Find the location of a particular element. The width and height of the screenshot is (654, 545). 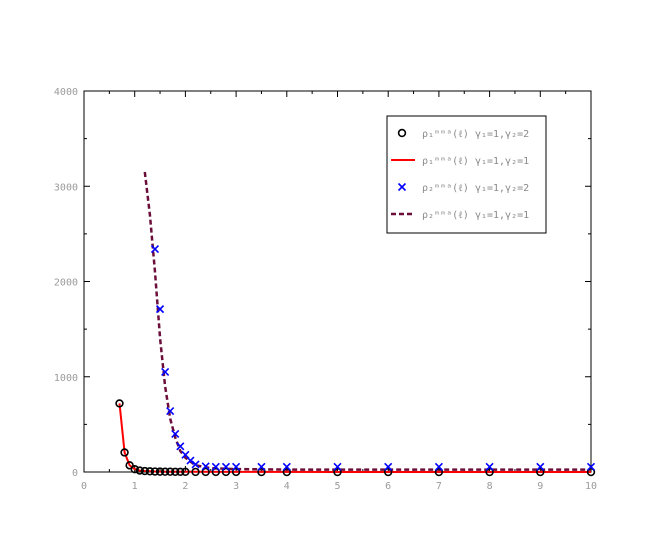

x-tick-label: 1 is located at coordinates (135, 486).